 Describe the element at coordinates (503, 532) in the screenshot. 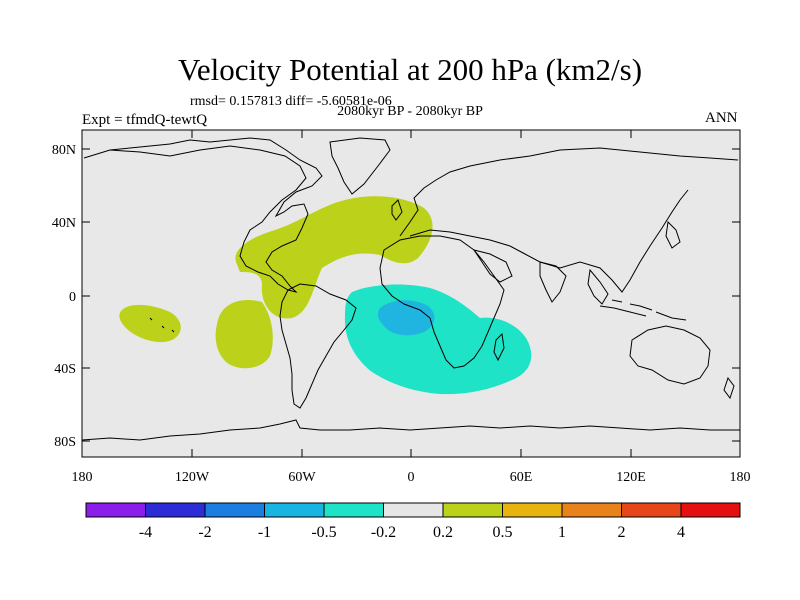

I see `colorbar-label-7: 0.5` at that location.